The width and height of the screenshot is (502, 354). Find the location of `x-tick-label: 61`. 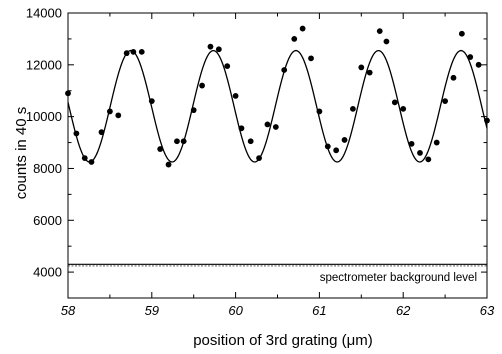

x-tick-label: 61 is located at coordinates (319, 310).